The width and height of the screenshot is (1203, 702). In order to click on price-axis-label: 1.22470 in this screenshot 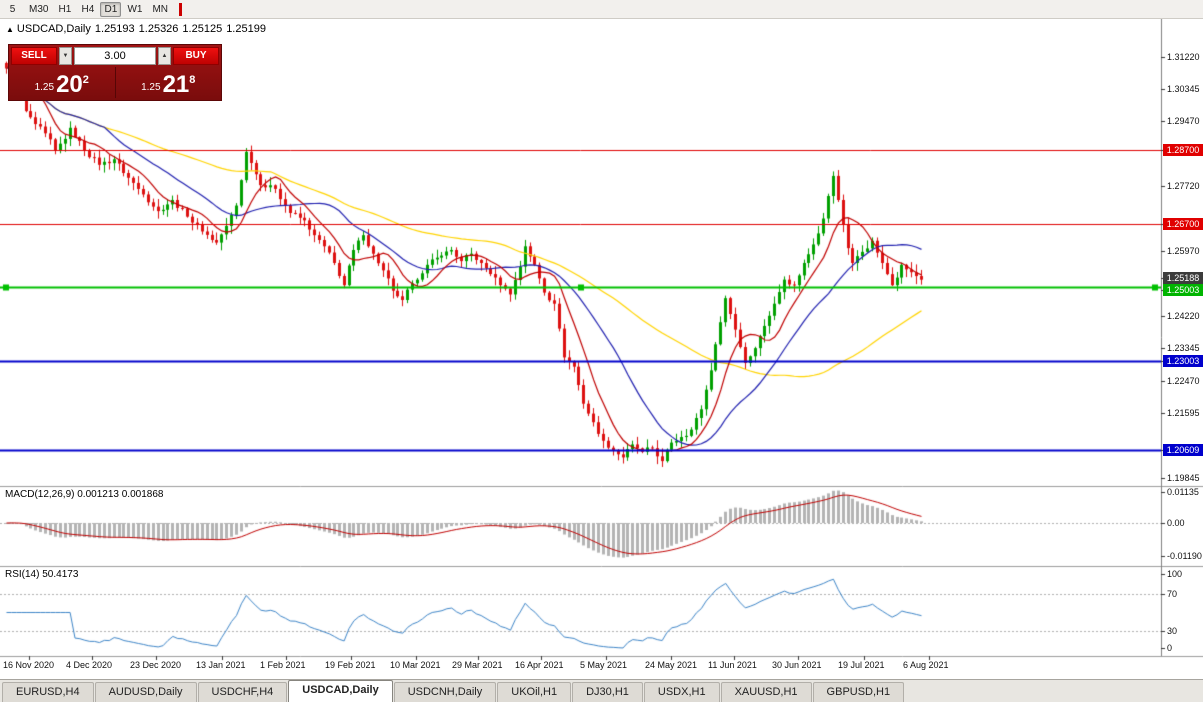, I will do `click(1183, 381)`.